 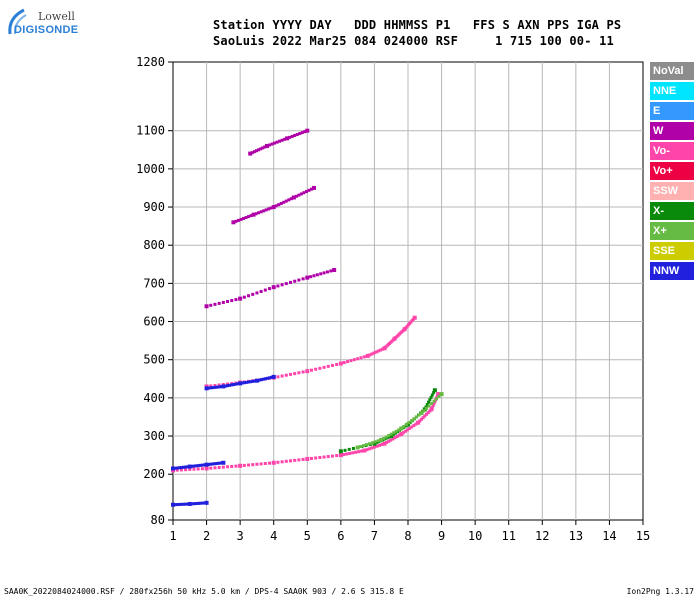 What do you see at coordinates (672, 191) in the screenshot?
I see `legend-item-ssw: SSW` at bounding box center [672, 191].